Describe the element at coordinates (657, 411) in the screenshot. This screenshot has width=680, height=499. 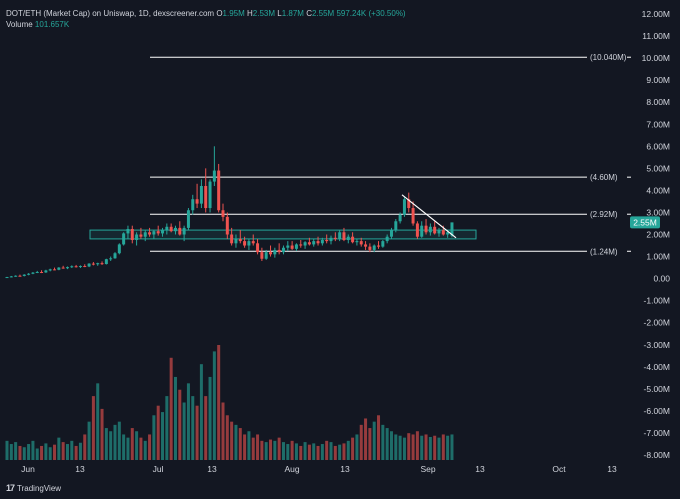
I see `y-tick-label: -6.00M` at that location.